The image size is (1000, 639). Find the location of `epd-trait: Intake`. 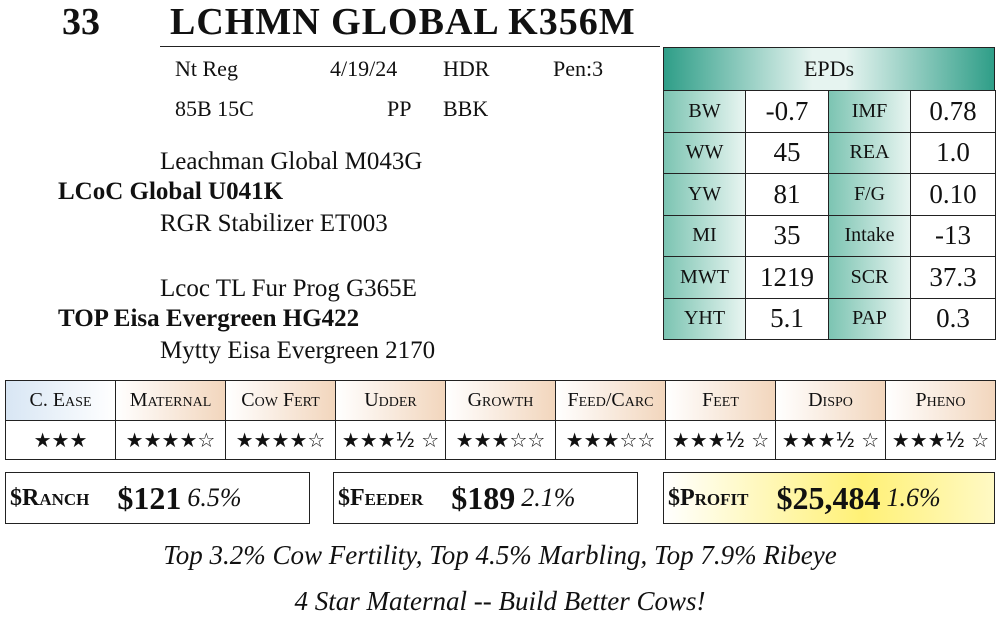

epd-trait: Intake is located at coordinates (869, 235).